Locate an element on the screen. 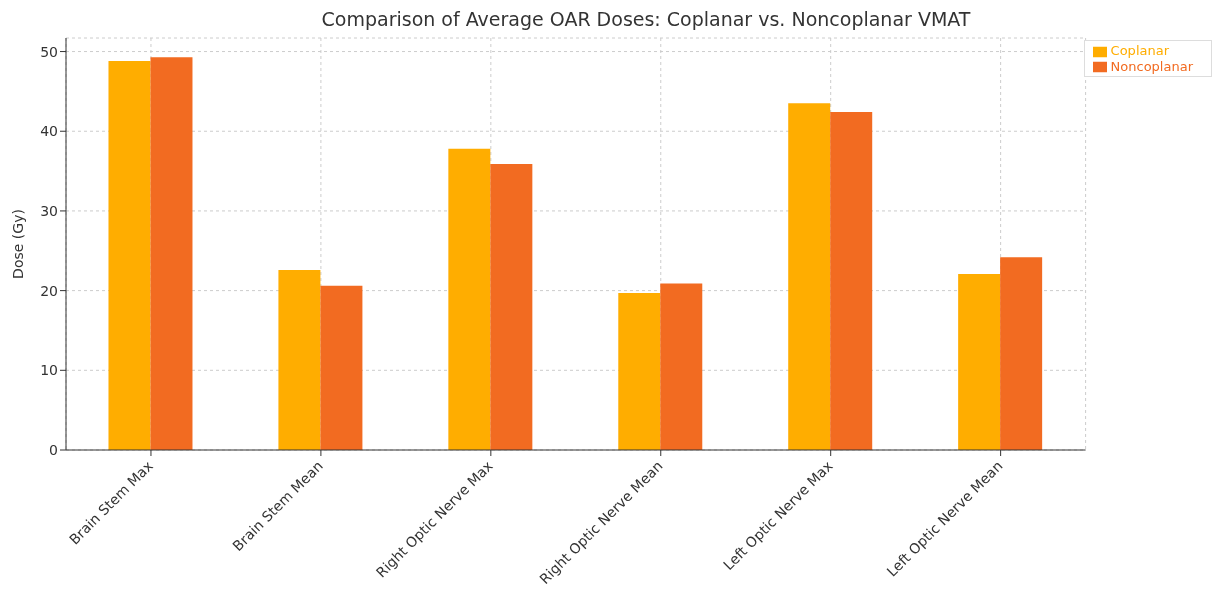 This screenshot has height=606, width=1232. legend-label: Noncoplanar is located at coordinates (1151, 66).